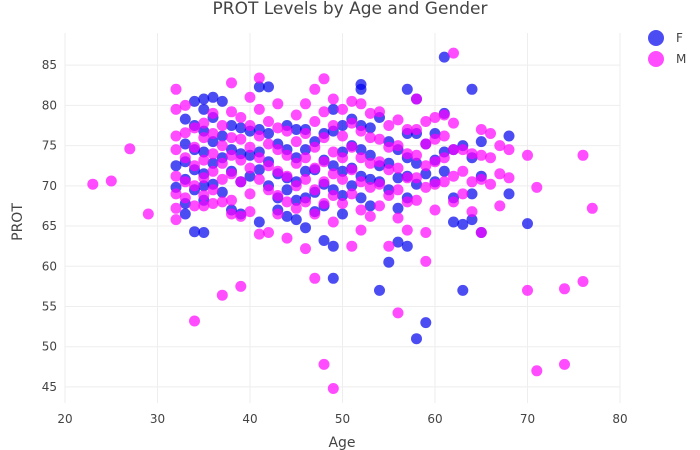  What do you see at coordinates (49, 146) in the screenshot?
I see `y-tick-label: 75` at bounding box center [49, 146].